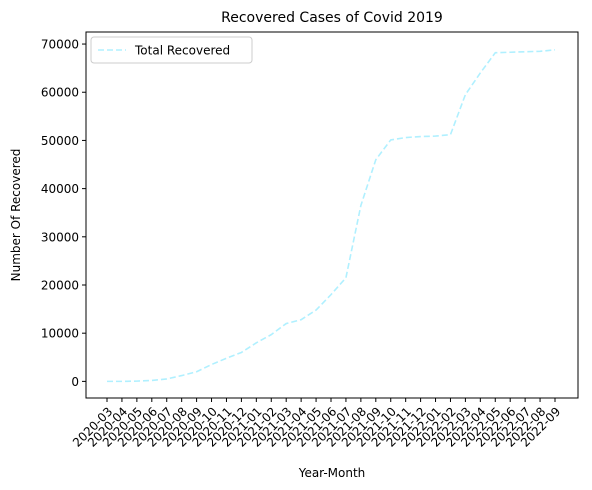 The width and height of the screenshot is (592, 490). I want to click on legend-label-total-recovered: Total Recovered, so click(182, 51).